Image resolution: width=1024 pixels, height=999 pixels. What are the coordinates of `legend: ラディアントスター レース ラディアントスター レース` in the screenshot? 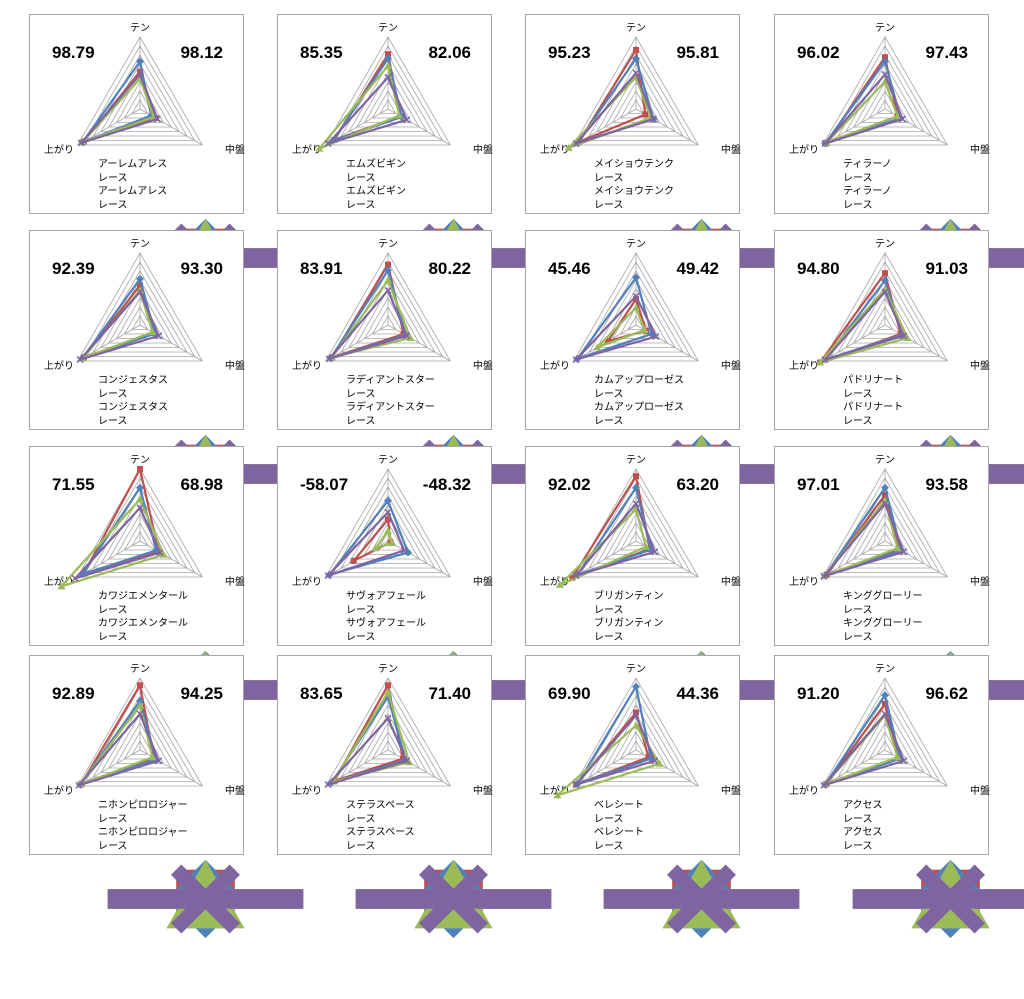 It's located at (449, 444).